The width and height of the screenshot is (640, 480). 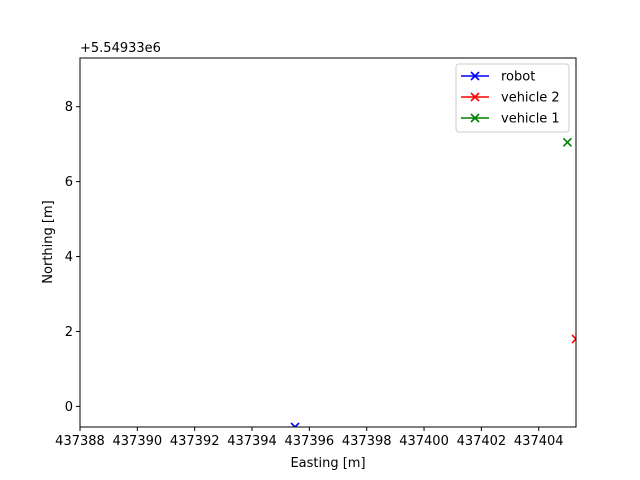 I want to click on legend-box, so click(x=512, y=98).